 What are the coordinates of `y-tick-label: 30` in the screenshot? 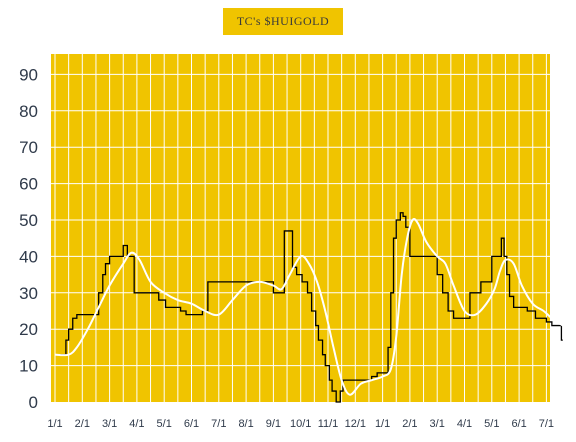 It's located at (28, 293).